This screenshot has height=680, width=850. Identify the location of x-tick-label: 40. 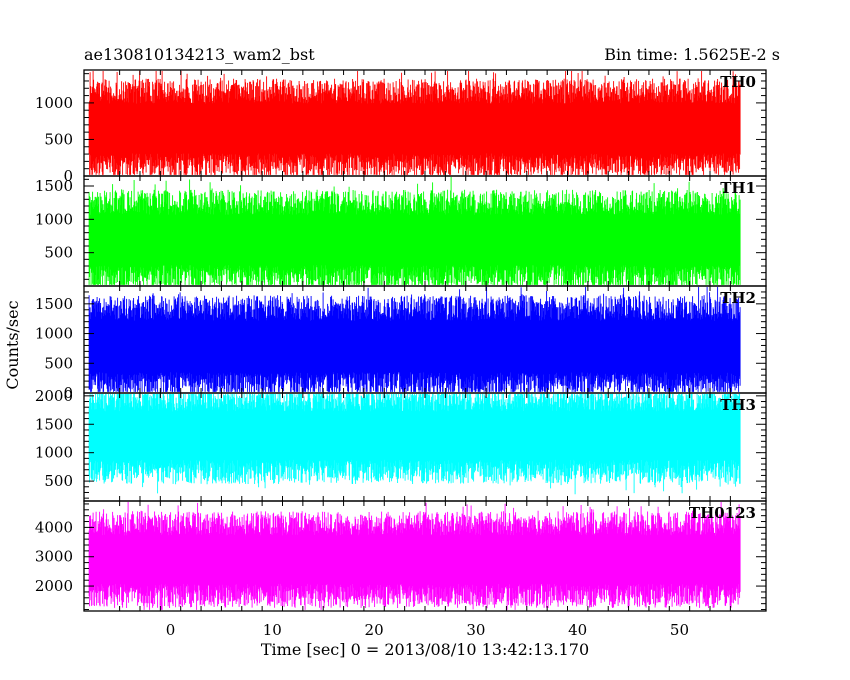
(577, 630).